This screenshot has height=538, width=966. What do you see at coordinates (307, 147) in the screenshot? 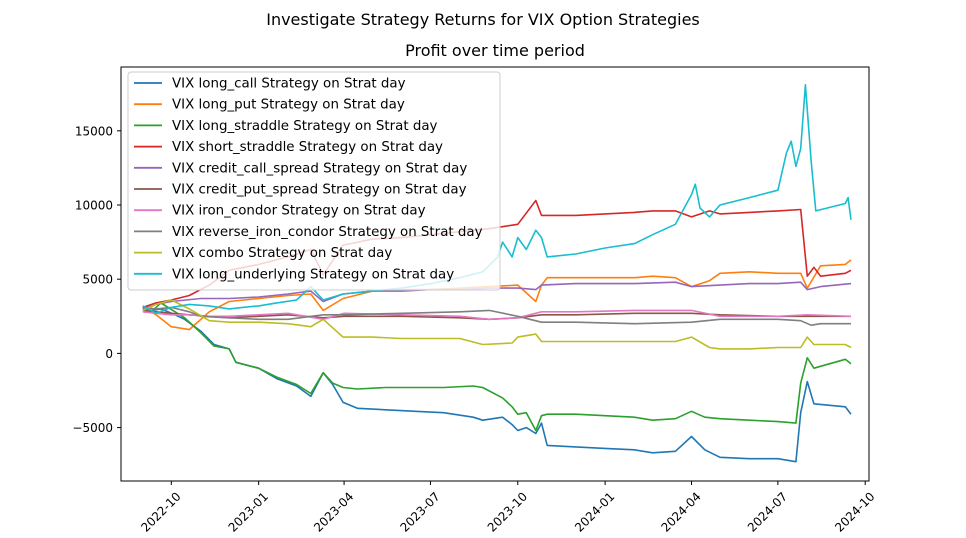
I see `legend-label: VIX short_straddle Strategy on Strat day` at bounding box center [307, 147].